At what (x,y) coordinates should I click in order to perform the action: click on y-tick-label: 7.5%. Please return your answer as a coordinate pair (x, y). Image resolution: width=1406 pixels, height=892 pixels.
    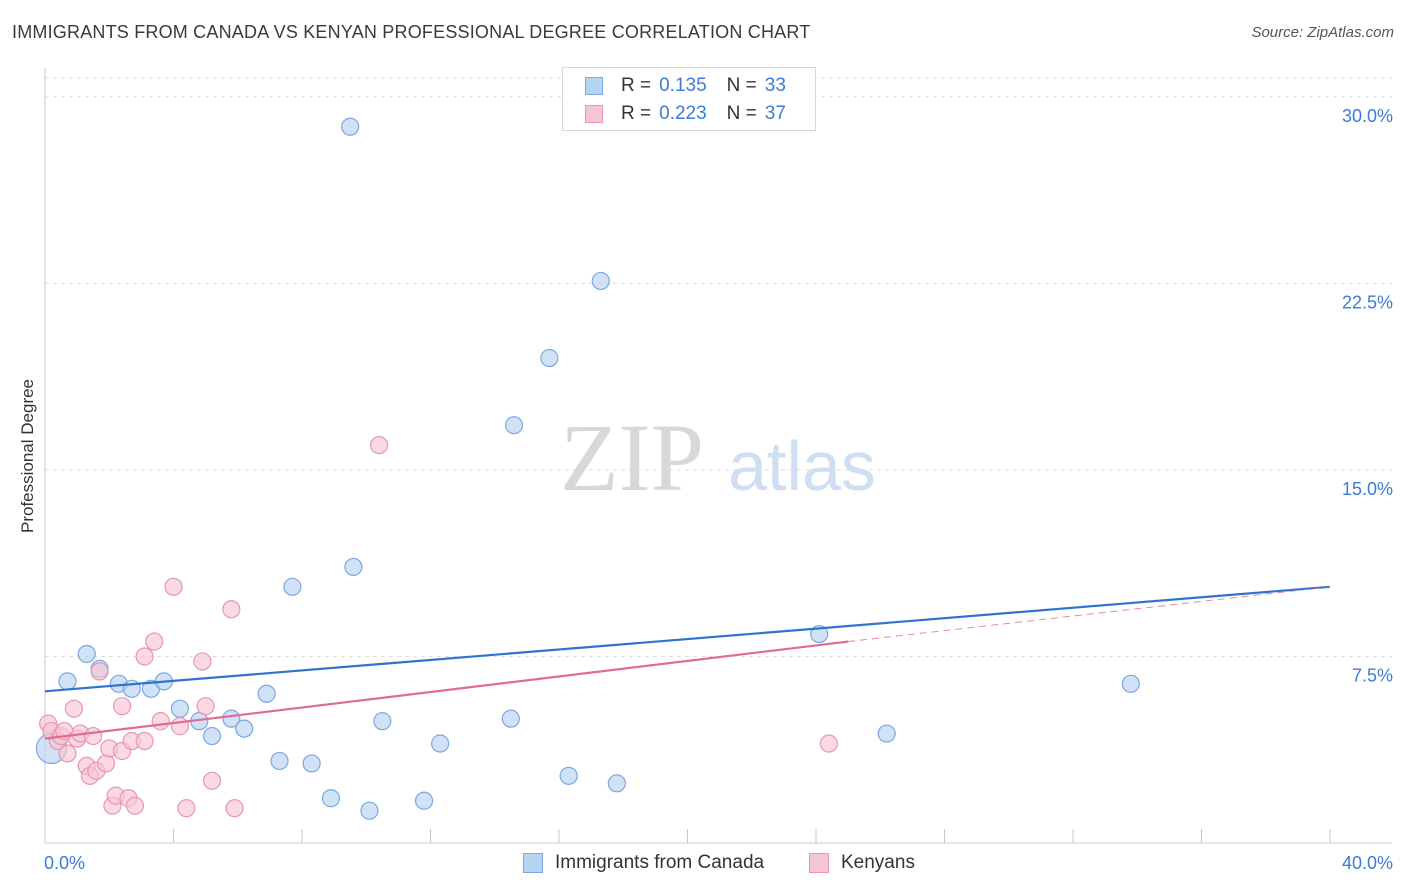
    Looking at the image, I should click on (1372, 675).